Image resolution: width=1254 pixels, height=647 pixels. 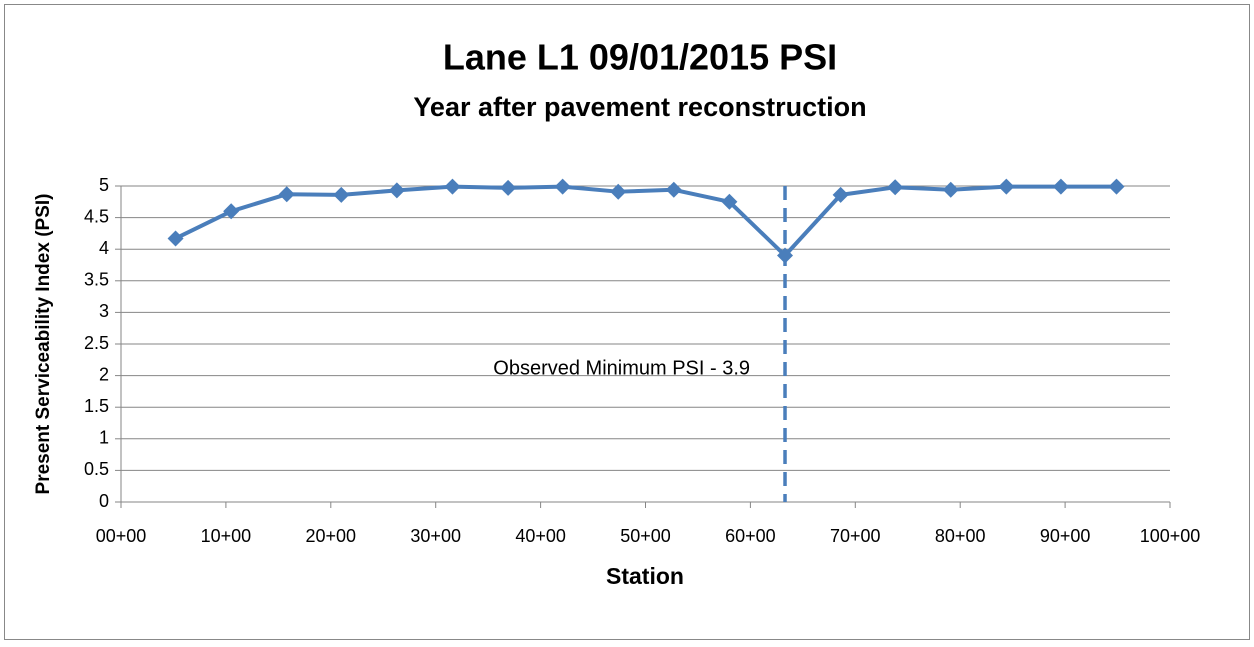 I want to click on x-tick-label: 00+00, so click(x=121, y=536).